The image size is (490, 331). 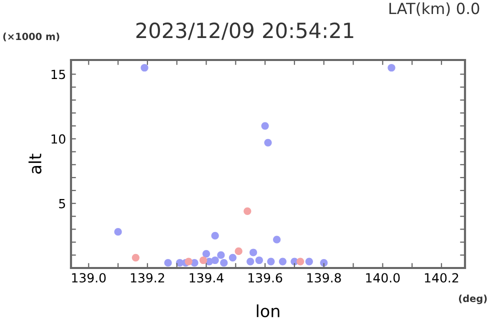 What do you see at coordinates (147, 278) in the screenshot?
I see `x-tick-label: 139.2` at bounding box center [147, 278].